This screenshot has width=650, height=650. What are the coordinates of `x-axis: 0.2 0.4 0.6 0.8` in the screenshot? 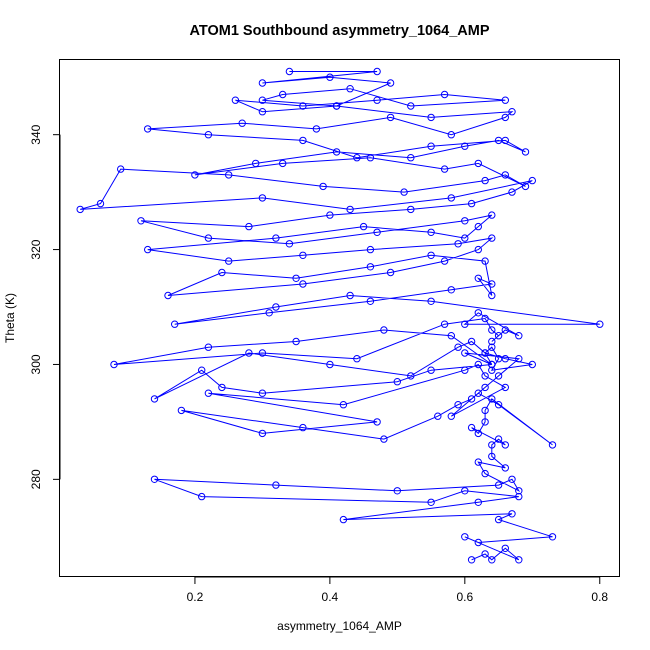 It's located at (397, 590).